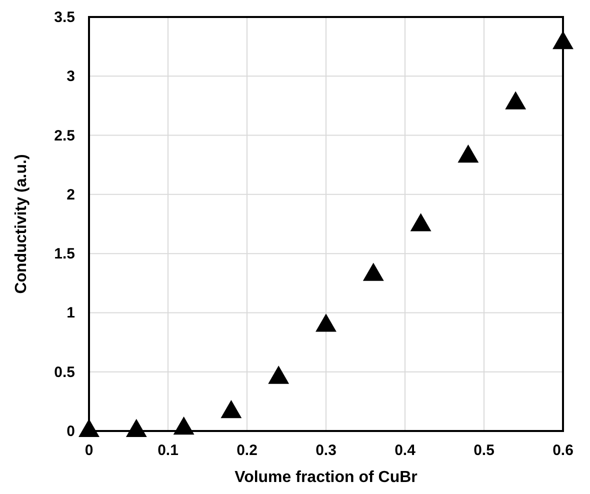  What do you see at coordinates (64, 254) in the screenshot?
I see `y-tick-label: 1.5` at bounding box center [64, 254].